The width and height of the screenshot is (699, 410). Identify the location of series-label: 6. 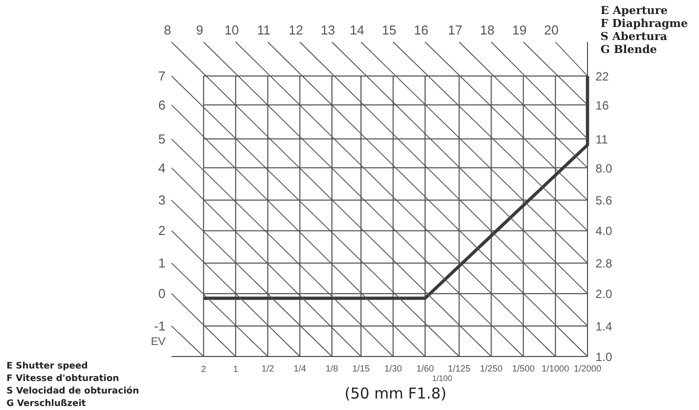
(162, 104).